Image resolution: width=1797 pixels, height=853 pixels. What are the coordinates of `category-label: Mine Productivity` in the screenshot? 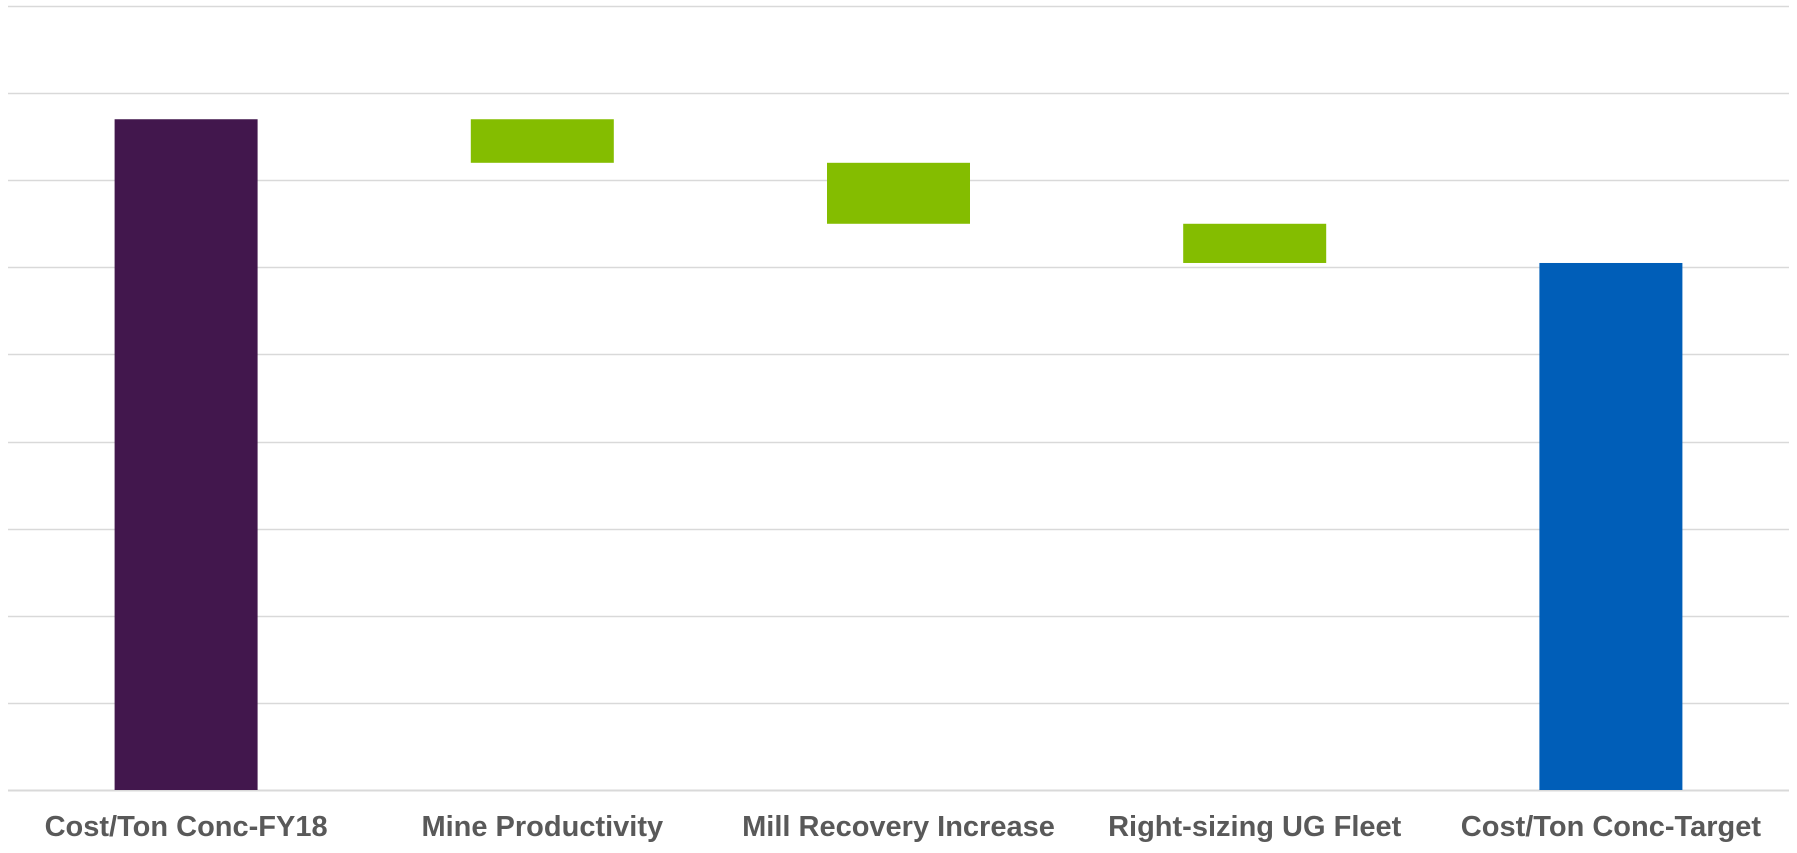 It's located at (542, 827).